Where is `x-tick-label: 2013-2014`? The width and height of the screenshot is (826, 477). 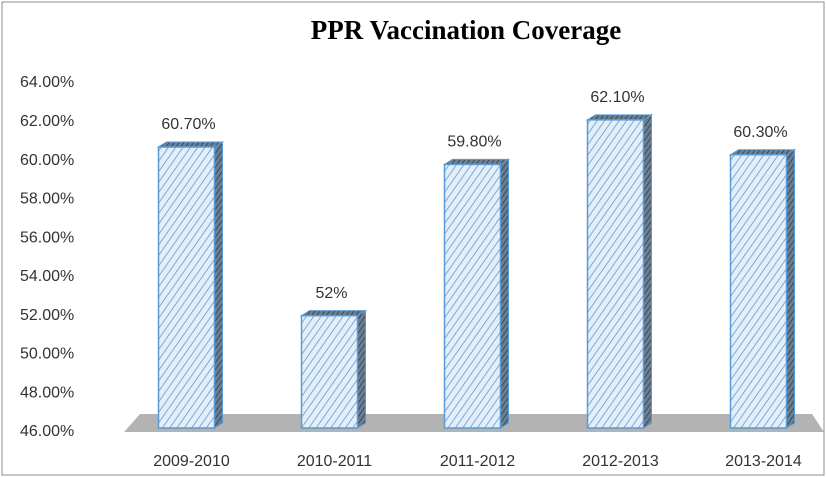 x-tick-label: 2013-2014 is located at coordinates (763, 461).